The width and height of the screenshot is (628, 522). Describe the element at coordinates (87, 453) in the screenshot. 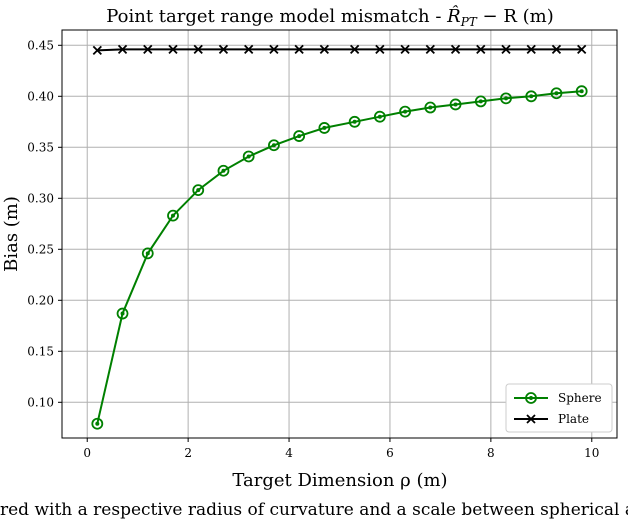

I see `x-tick-label: 0` at that location.